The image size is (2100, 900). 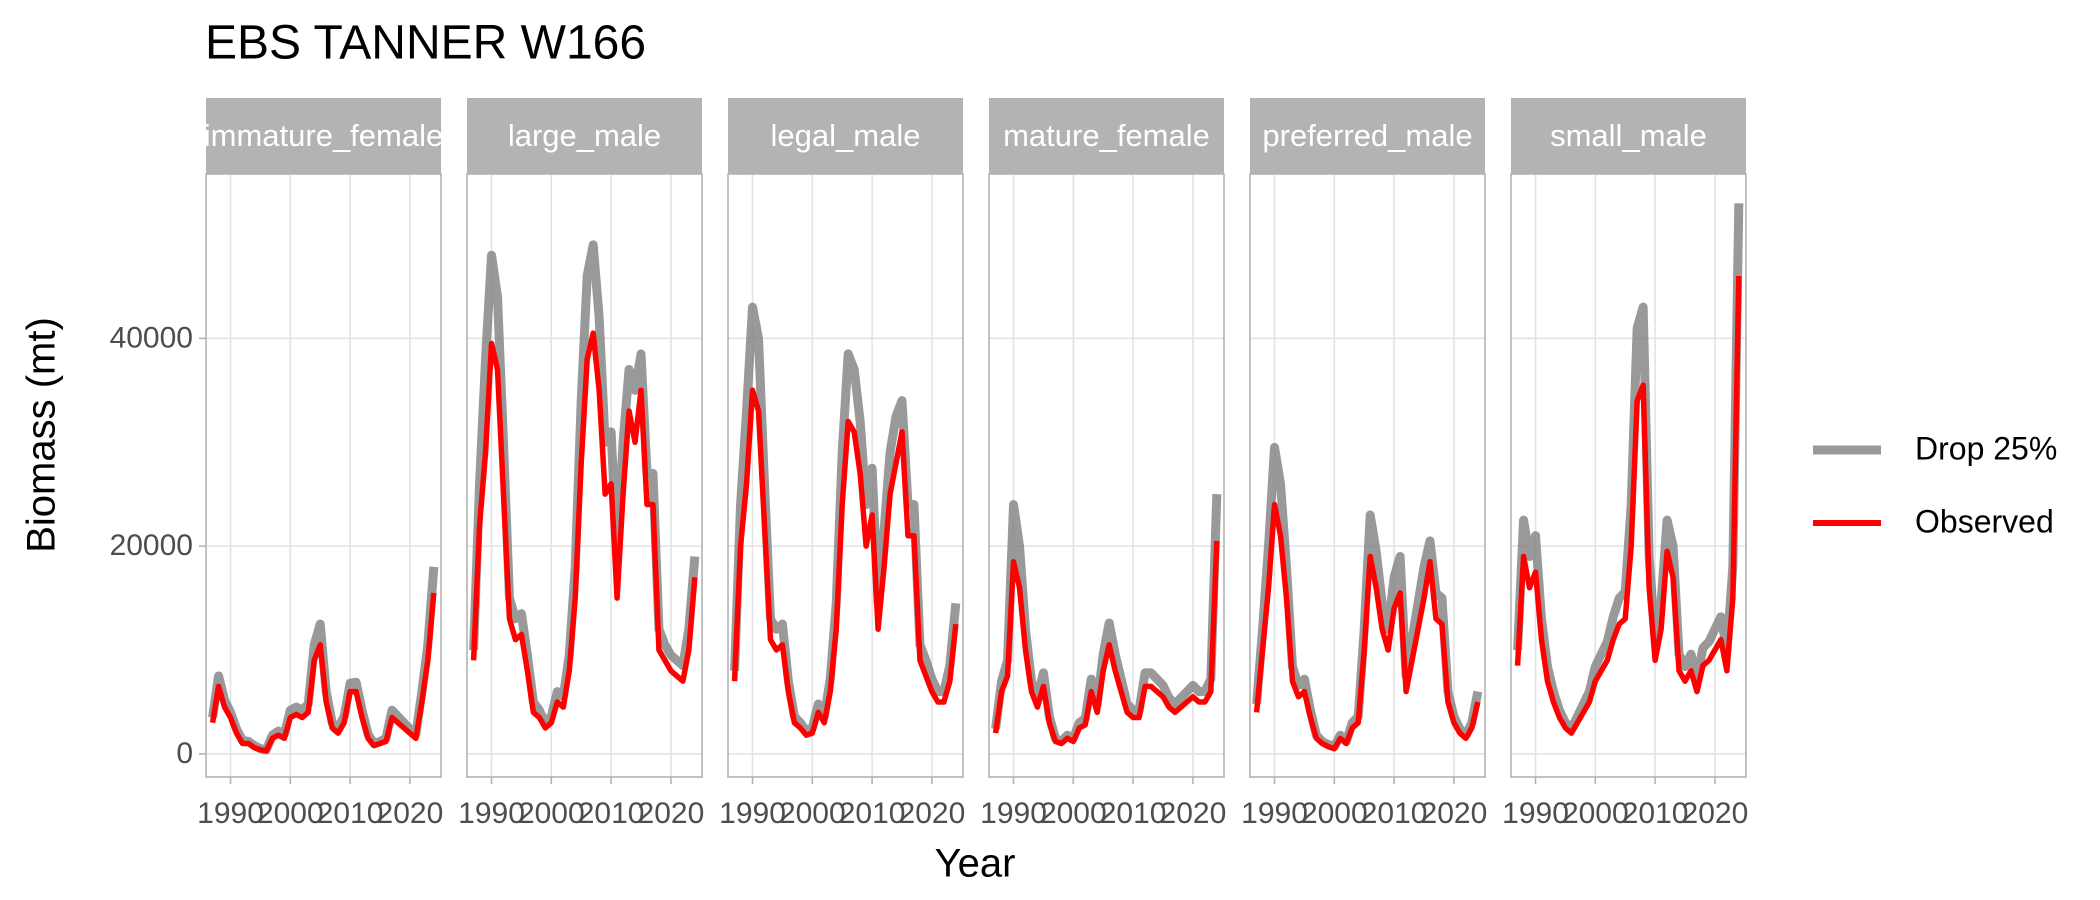 I want to click on y-axis-title: Biomass (mt), so click(x=42, y=435).